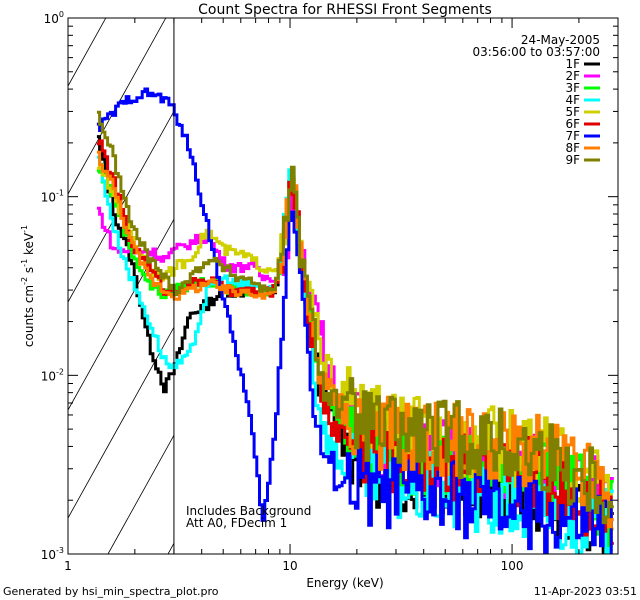 Image resolution: width=640 pixels, height=600 pixels. Describe the element at coordinates (248, 511) in the screenshot. I see `note-background: Includes Background` at that location.